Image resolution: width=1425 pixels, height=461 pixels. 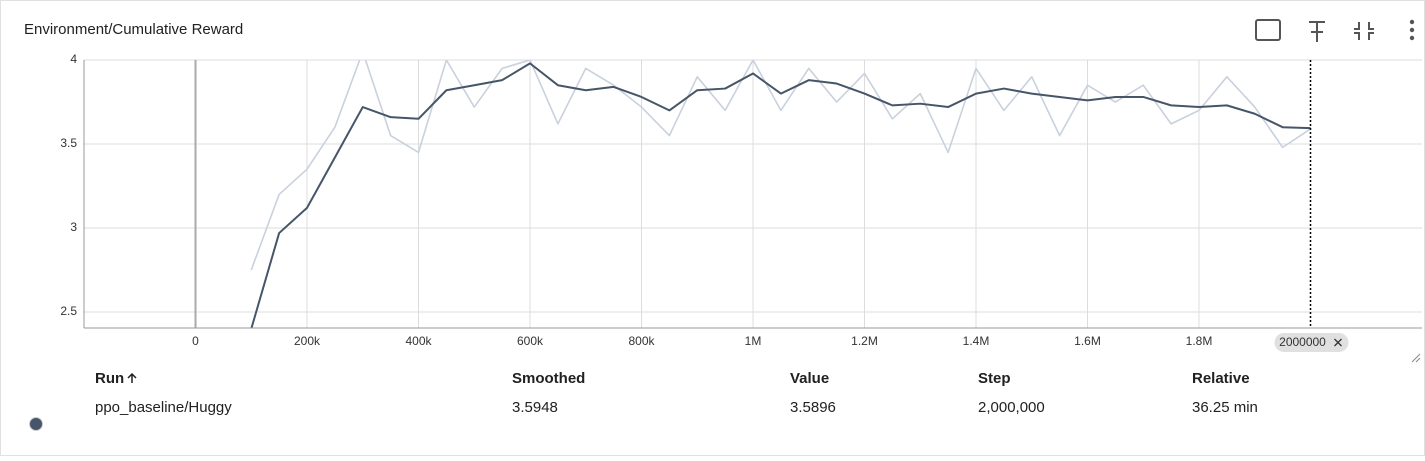 What do you see at coordinates (163, 407) in the screenshot?
I see `cell: ppo_baseline/Huggy` at bounding box center [163, 407].